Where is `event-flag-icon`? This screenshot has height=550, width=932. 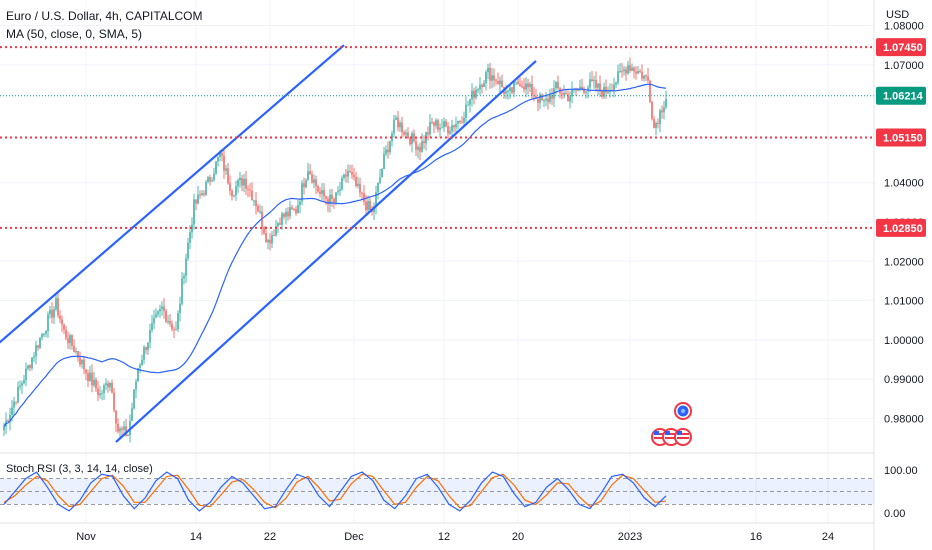
event-flag-icon is located at coordinates (683, 411).